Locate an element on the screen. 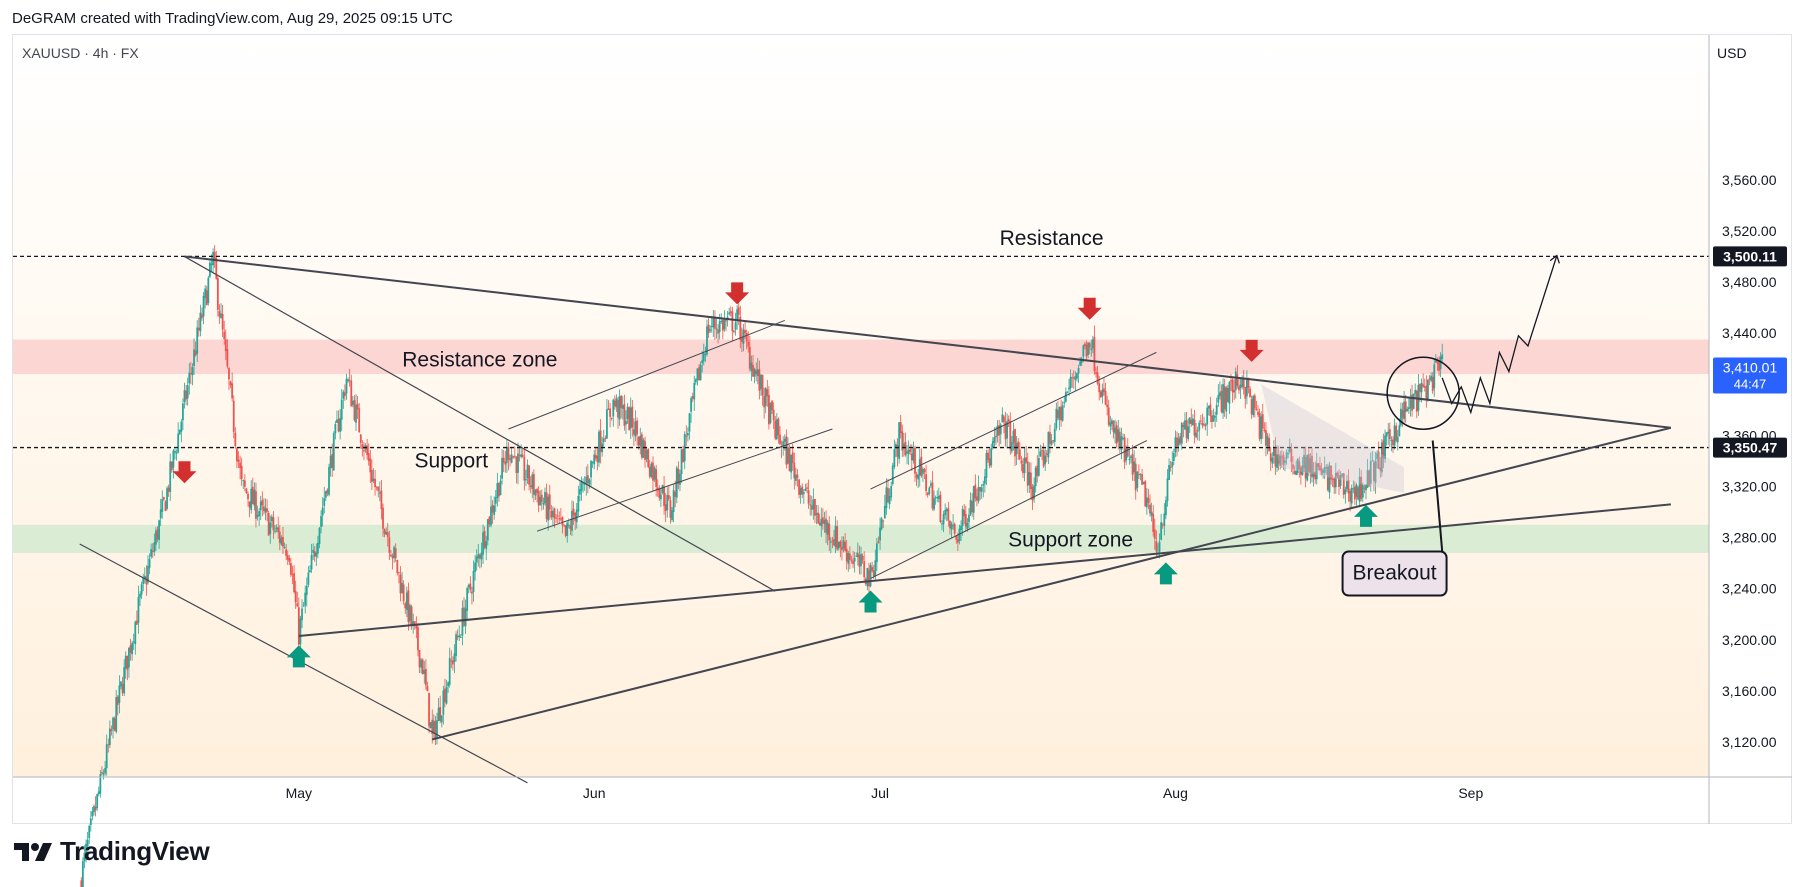  tradingview-logo: TradingView is located at coordinates (112, 851).